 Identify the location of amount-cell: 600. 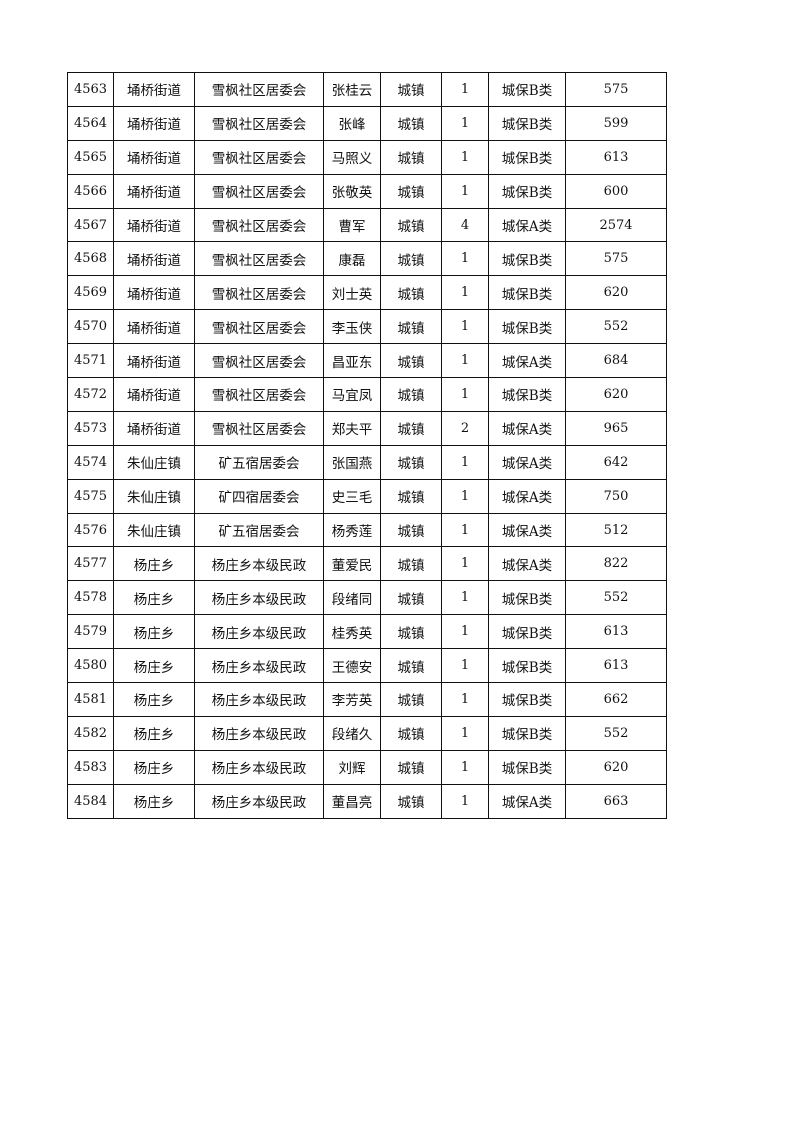
(616, 191).